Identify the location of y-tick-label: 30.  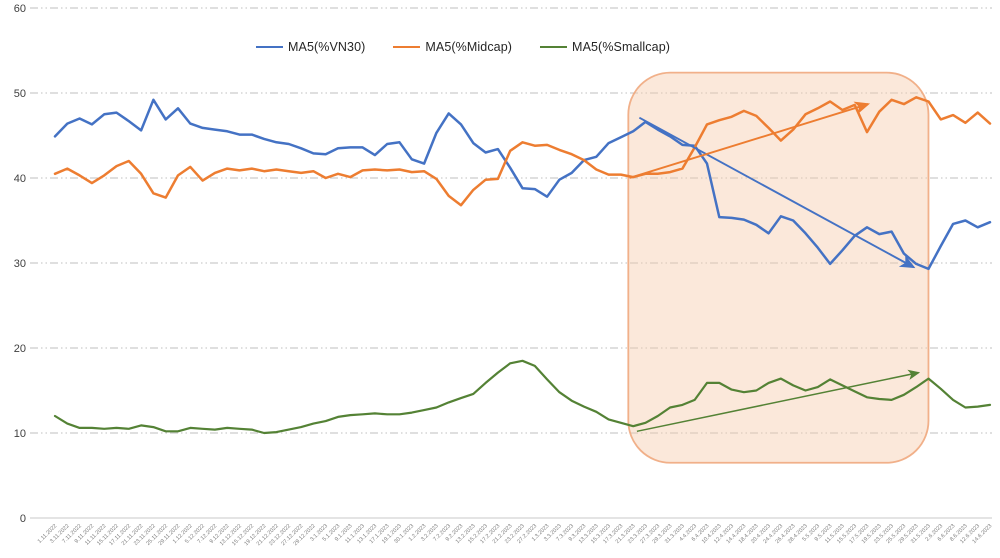
(20, 264).